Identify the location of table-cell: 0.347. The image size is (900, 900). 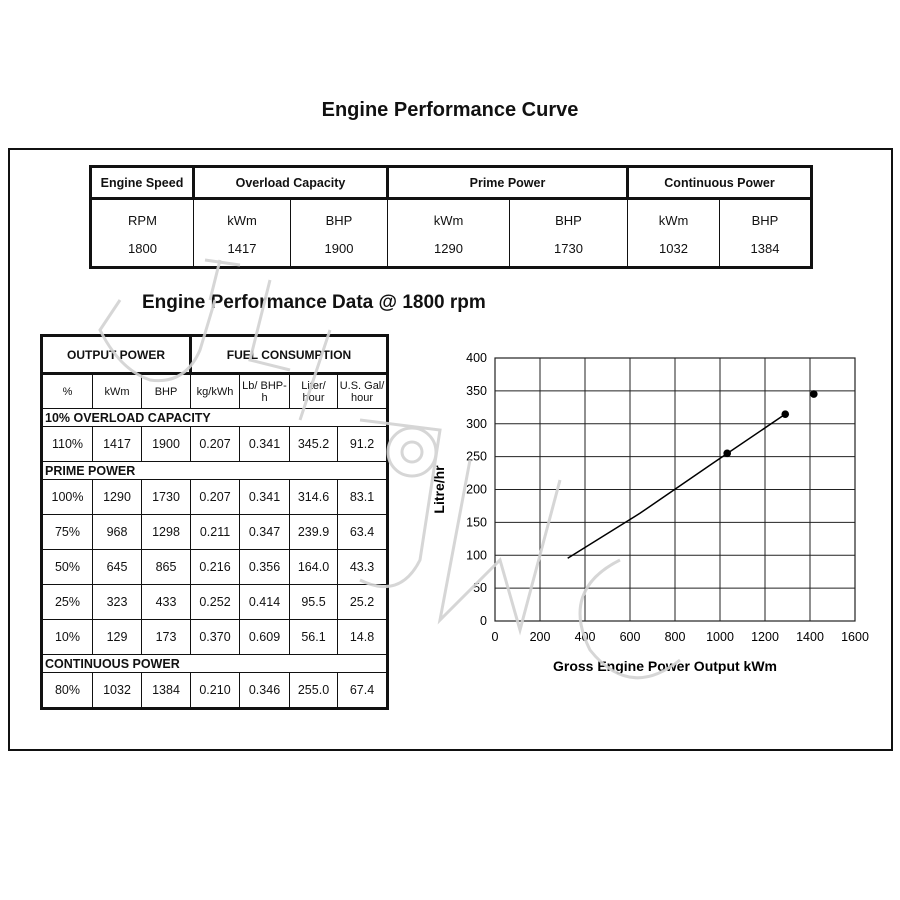
(264, 532).